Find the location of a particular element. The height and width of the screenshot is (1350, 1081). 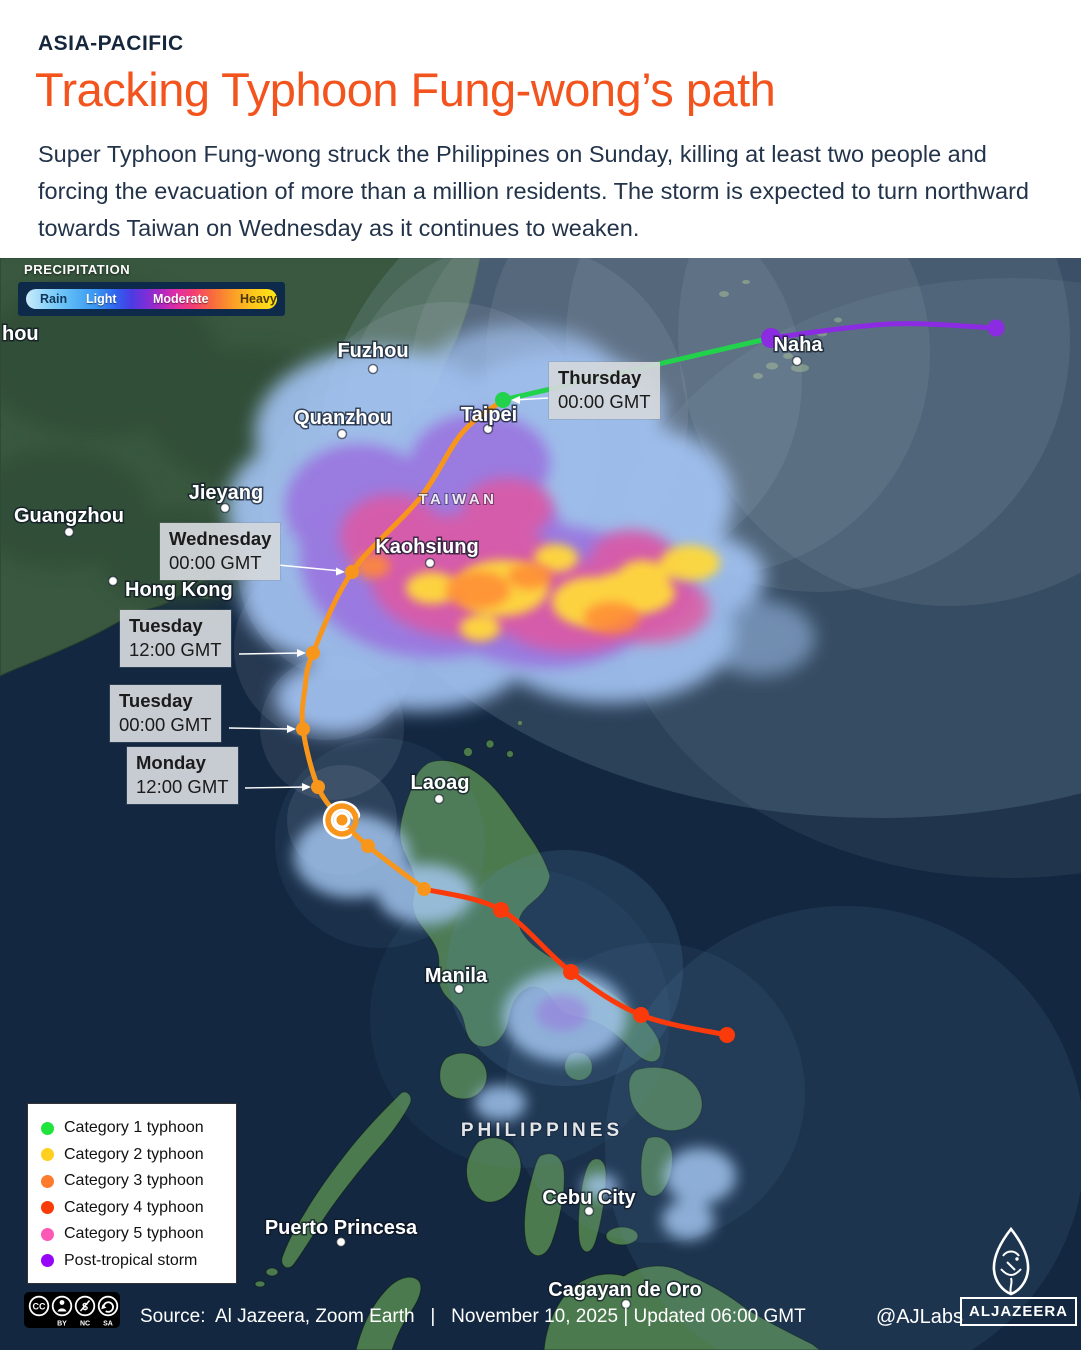

svg-text: CC is located at coordinates (39, 1307).